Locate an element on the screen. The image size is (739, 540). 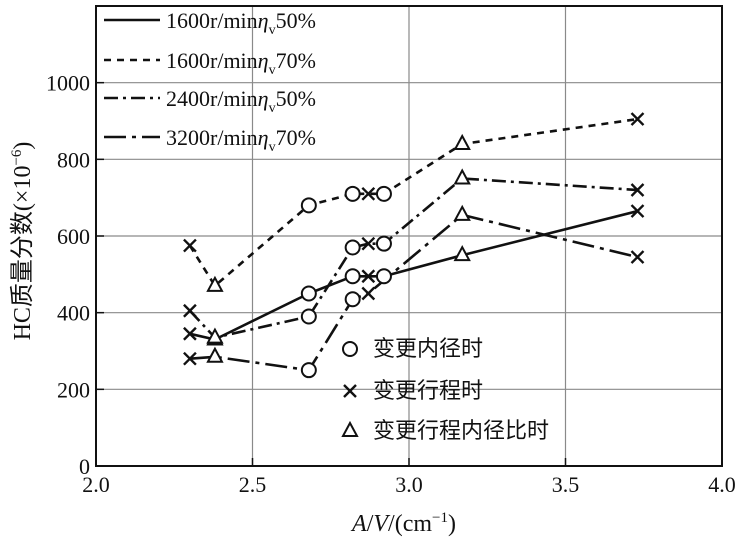
y-tick-label: 600 is located at coordinates (73, 236).